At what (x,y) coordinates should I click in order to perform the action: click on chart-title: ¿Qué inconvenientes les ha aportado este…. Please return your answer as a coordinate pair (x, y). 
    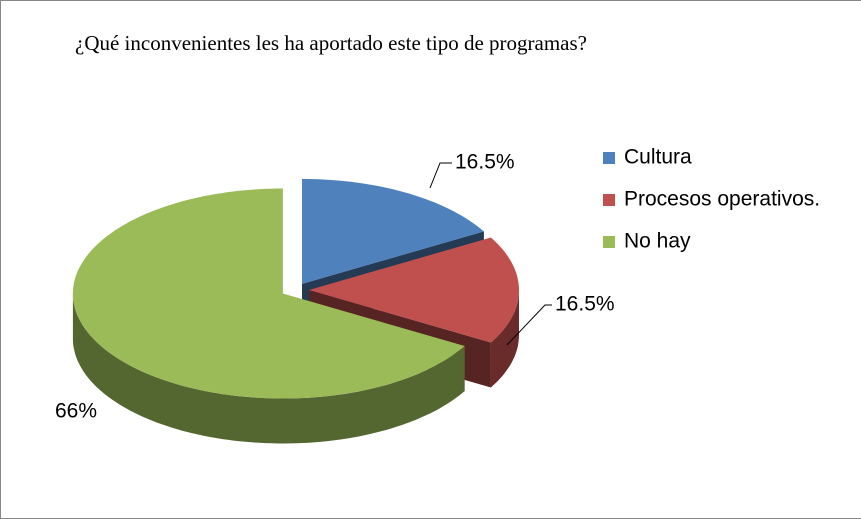
    Looking at the image, I should click on (331, 43).